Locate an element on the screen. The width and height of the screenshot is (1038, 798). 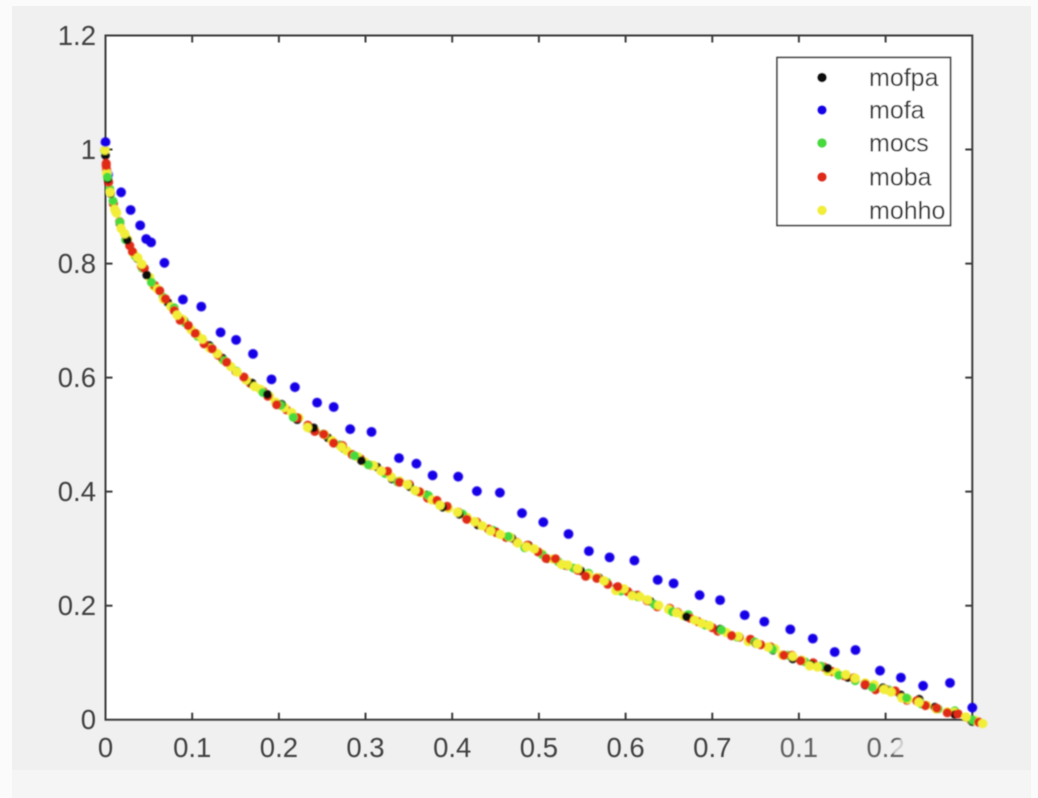
svg-text: mofpa is located at coordinates (904, 78).